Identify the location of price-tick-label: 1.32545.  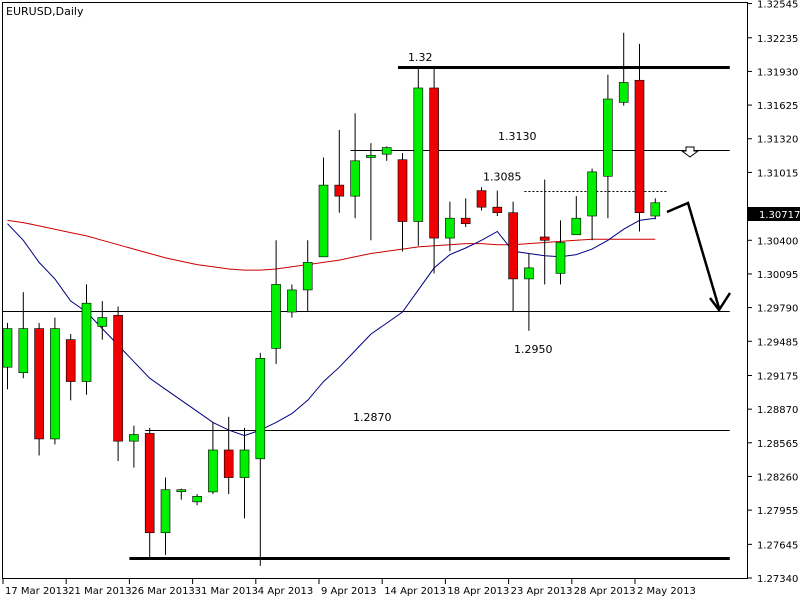
(777, 5).